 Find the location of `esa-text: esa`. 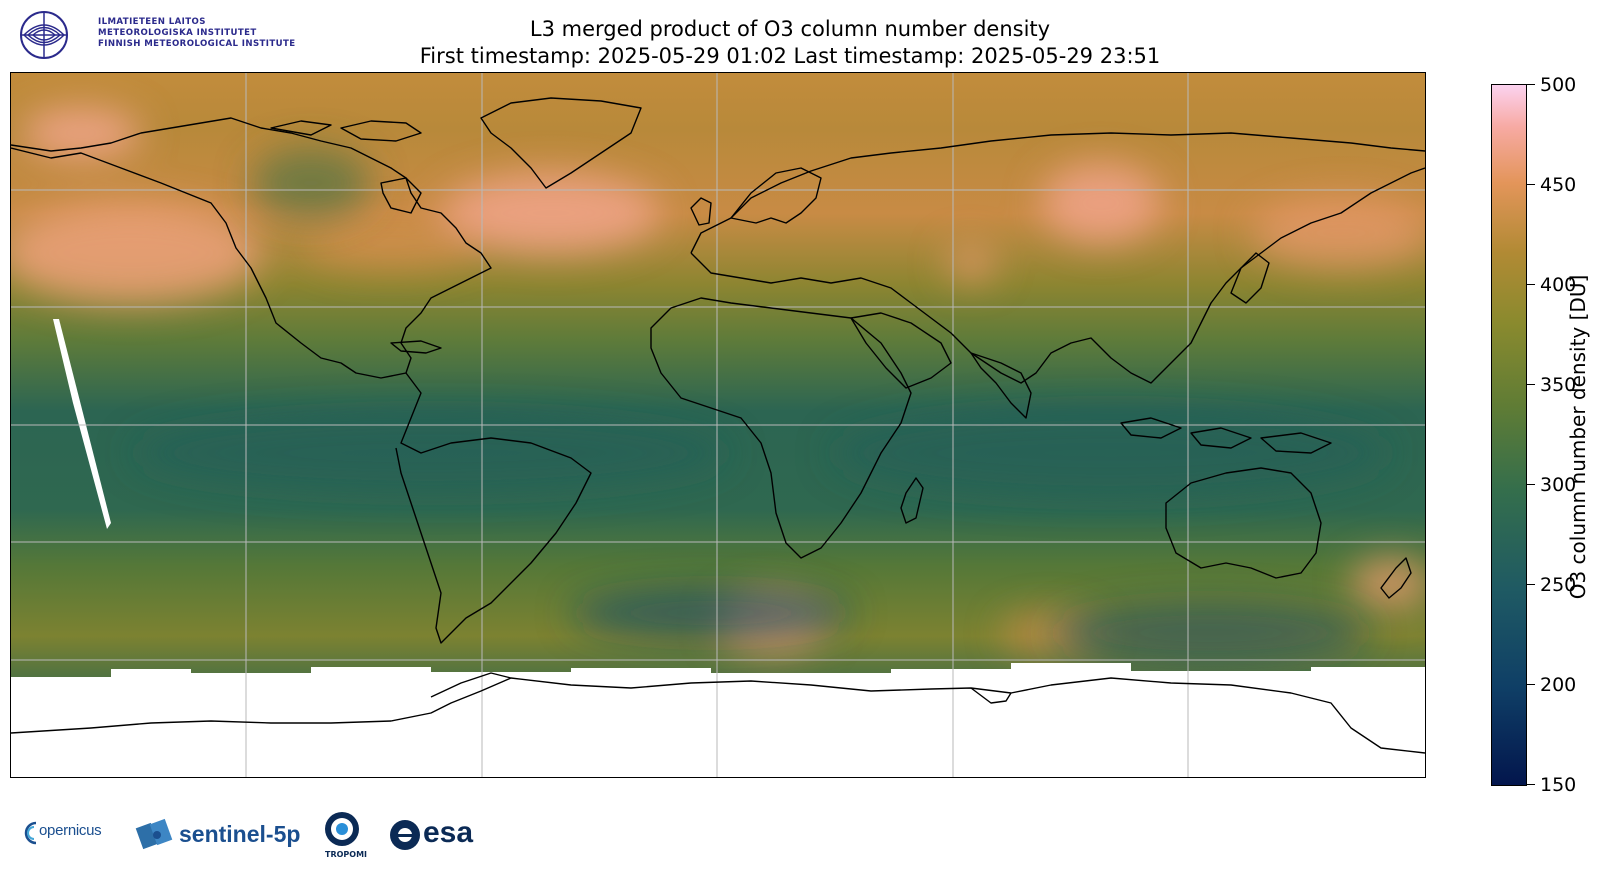

esa-text: esa is located at coordinates (448, 832).